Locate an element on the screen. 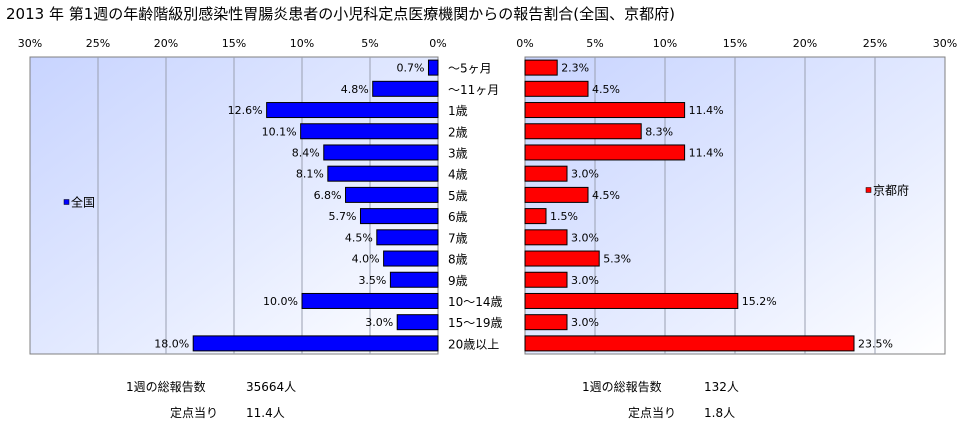 The height and width of the screenshot is (424, 968). national-value-label: 4.8% is located at coordinates (355, 89).